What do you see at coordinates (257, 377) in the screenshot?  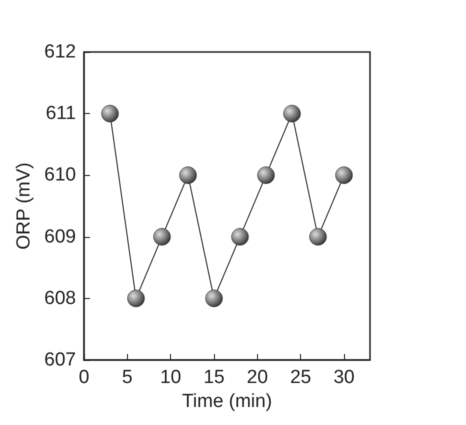 I see `x-tick-label: 20` at bounding box center [257, 377].